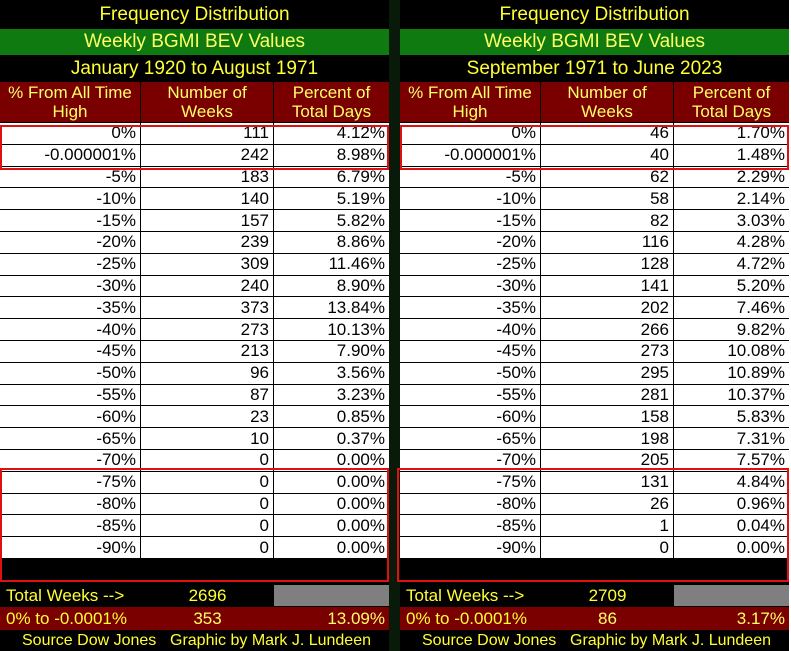 This screenshot has height=651, width=791. I want to click on row-pct-cell: -35%, so click(470, 308).